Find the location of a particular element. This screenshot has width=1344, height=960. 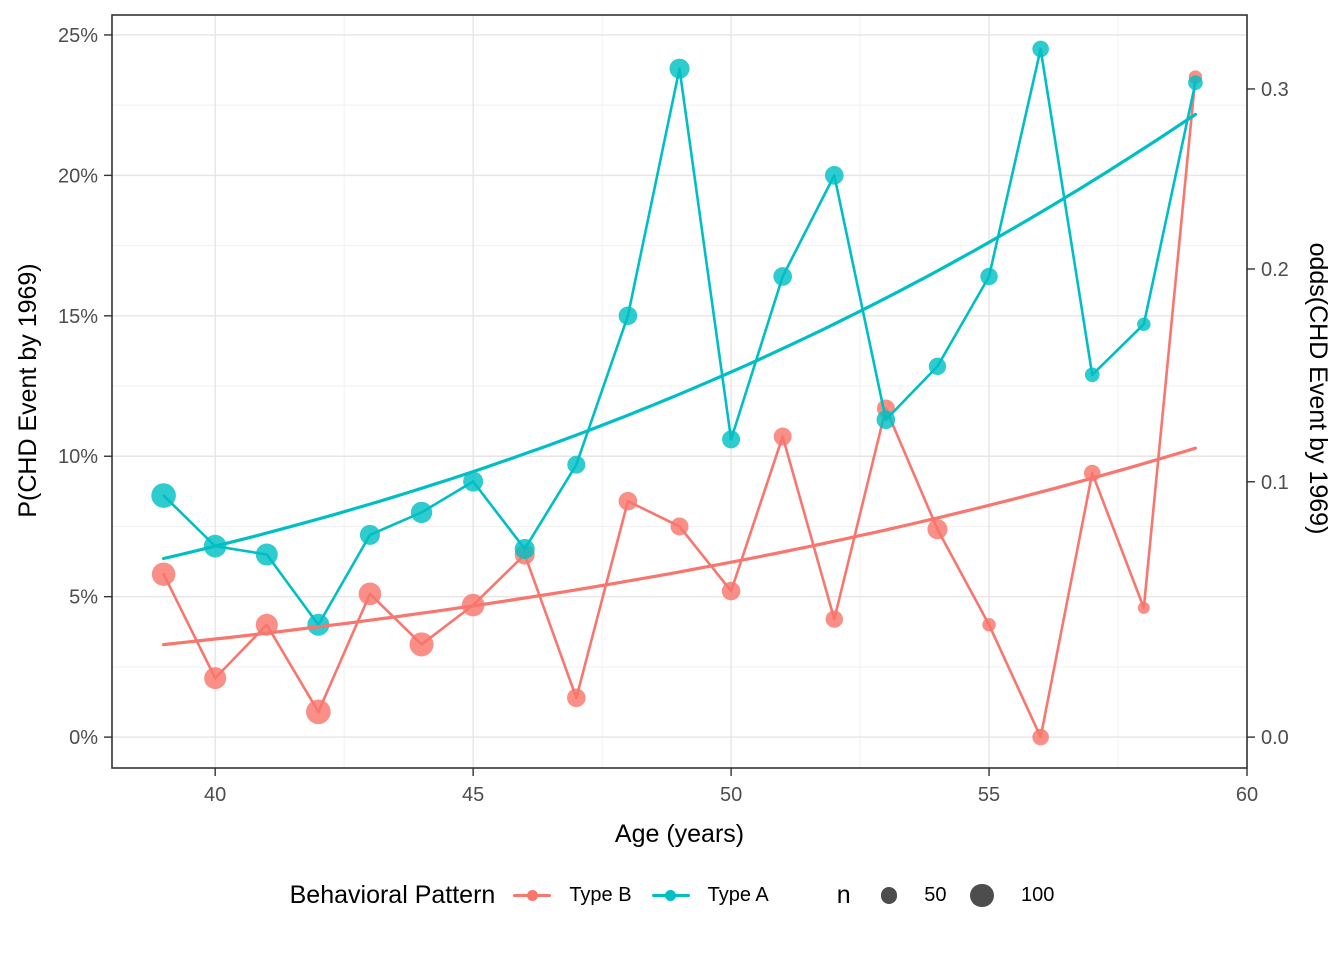

x-tick-label: 60 is located at coordinates (1247, 795).